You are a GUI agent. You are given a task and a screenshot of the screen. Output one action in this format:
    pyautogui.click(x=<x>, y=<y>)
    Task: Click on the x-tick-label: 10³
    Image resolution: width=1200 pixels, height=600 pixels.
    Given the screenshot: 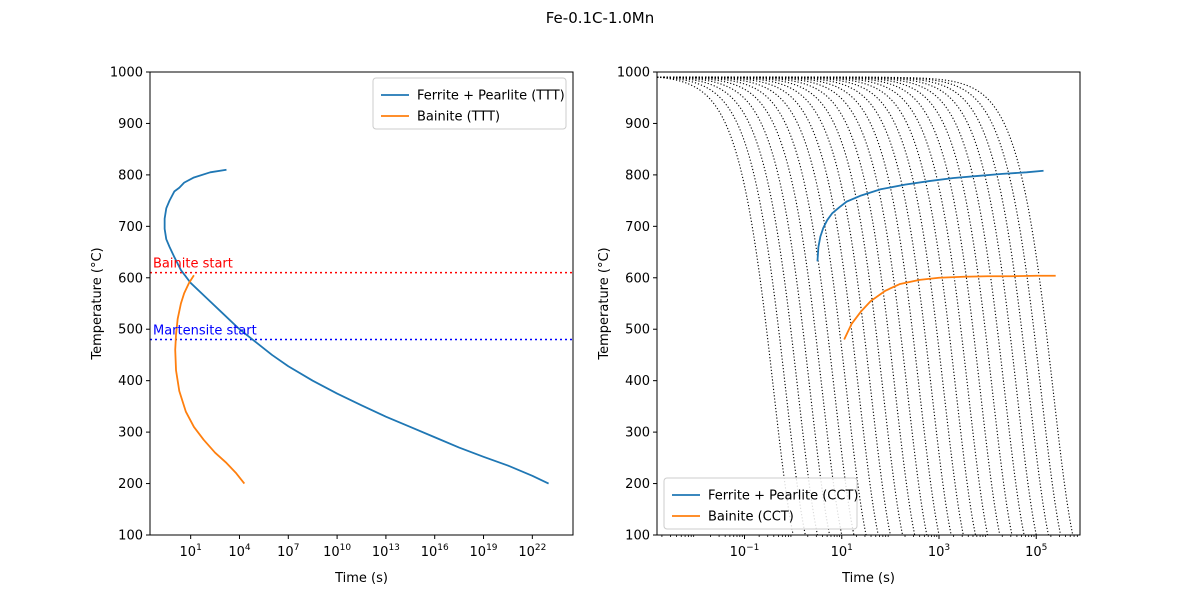 What is the action you would take?
    pyautogui.click(x=939, y=551)
    